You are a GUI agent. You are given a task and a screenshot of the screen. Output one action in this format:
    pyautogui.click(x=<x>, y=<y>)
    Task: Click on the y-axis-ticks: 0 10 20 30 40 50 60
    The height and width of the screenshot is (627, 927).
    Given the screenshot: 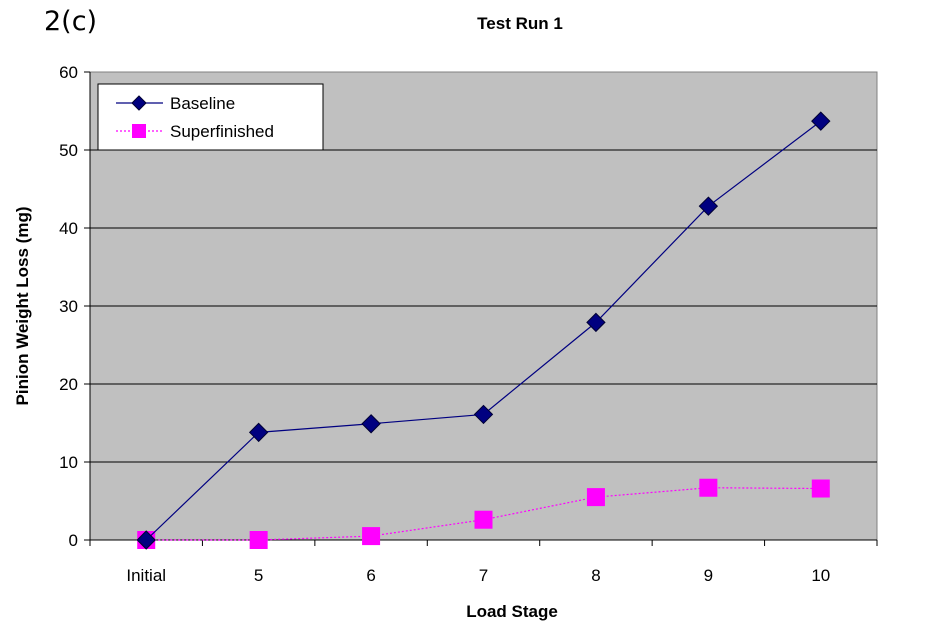 What is the action you would take?
    pyautogui.click(x=74, y=306)
    